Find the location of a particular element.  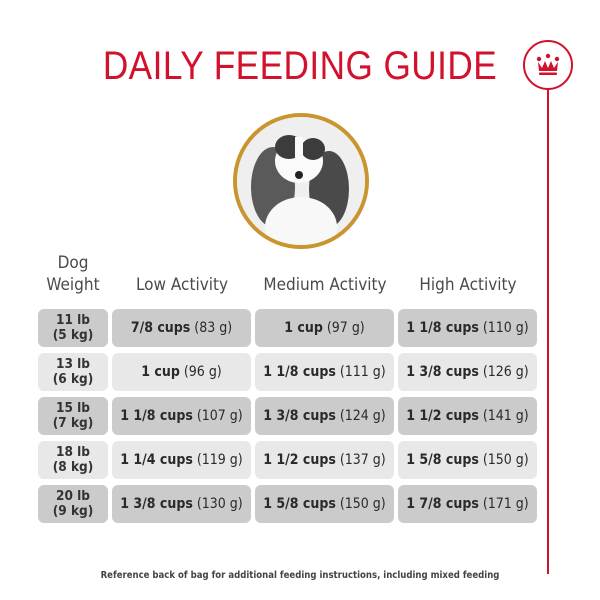

weight-lb: 11 lb is located at coordinates (73, 320).